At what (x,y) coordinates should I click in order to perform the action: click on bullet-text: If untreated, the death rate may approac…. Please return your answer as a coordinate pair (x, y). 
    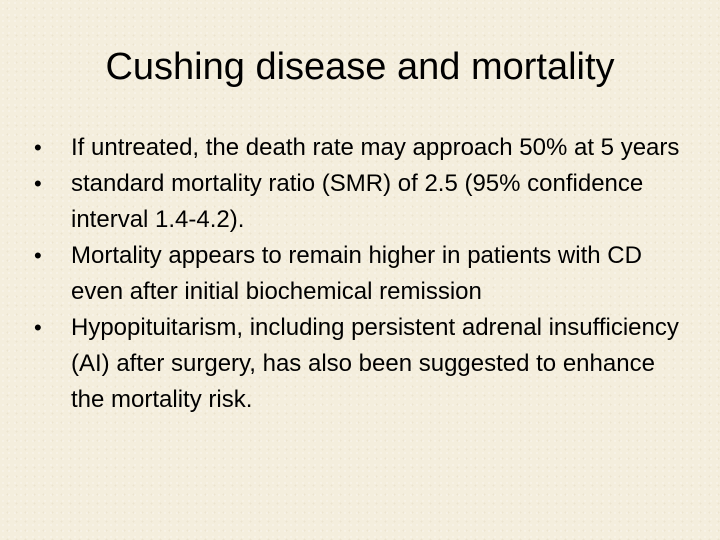
    Looking at the image, I should click on (375, 147).